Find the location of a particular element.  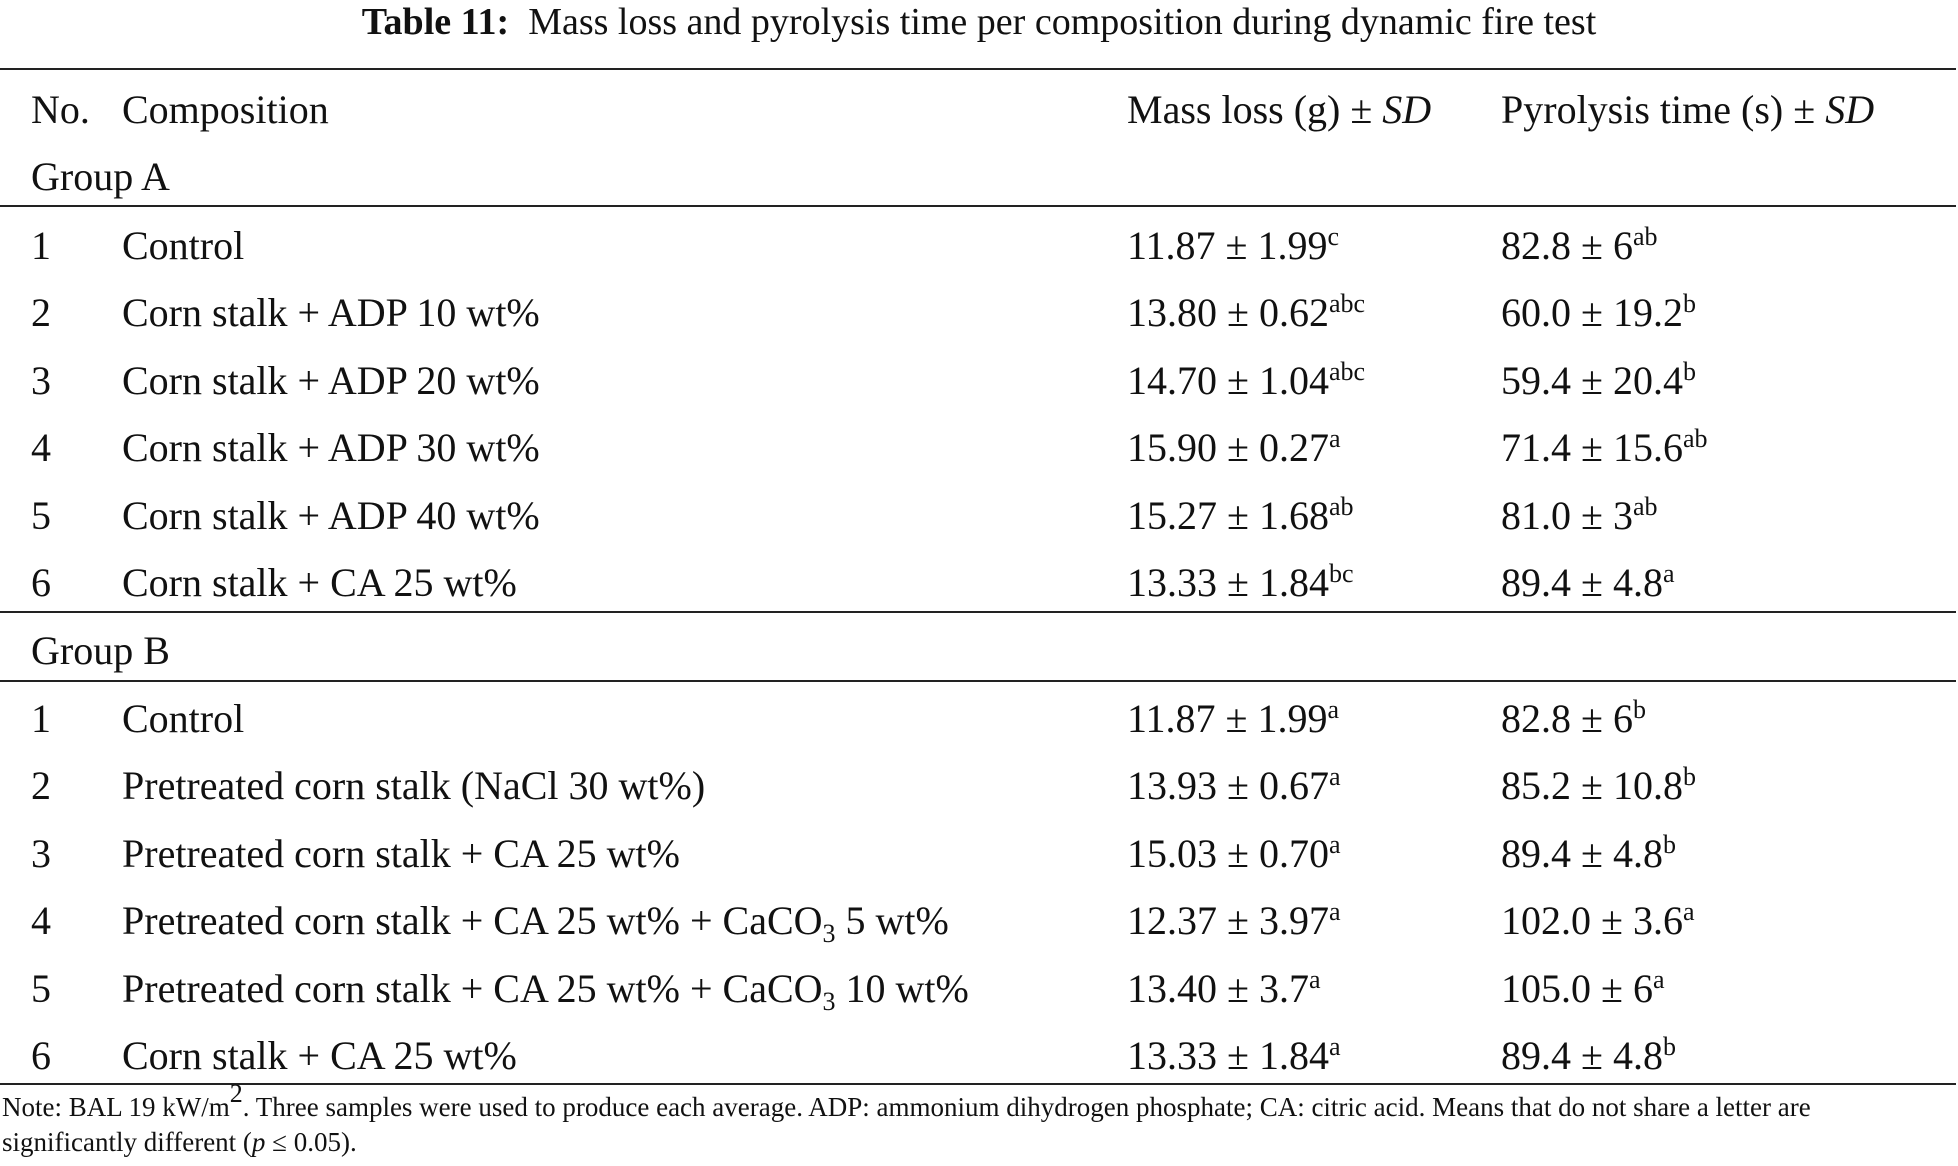

pyrolysis-cell: 59.4 ± 20.4b is located at coordinates (1598, 381).